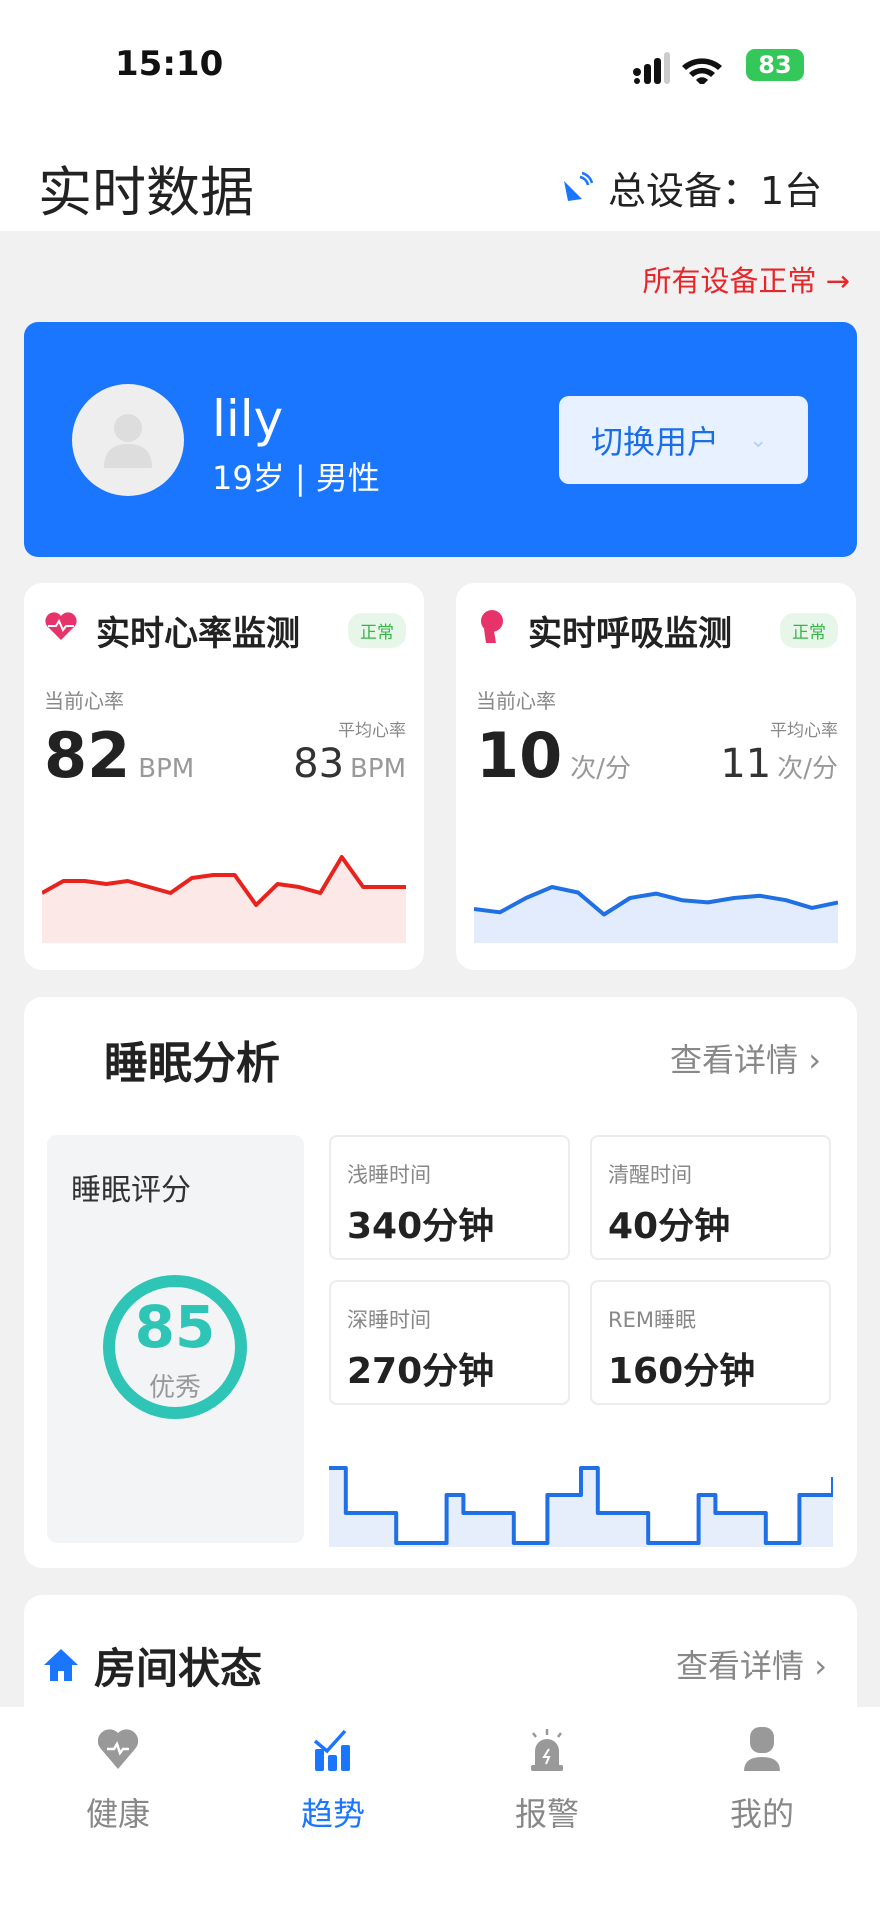  I want to click on stat-label: 深睡时间, so click(389, 1320).